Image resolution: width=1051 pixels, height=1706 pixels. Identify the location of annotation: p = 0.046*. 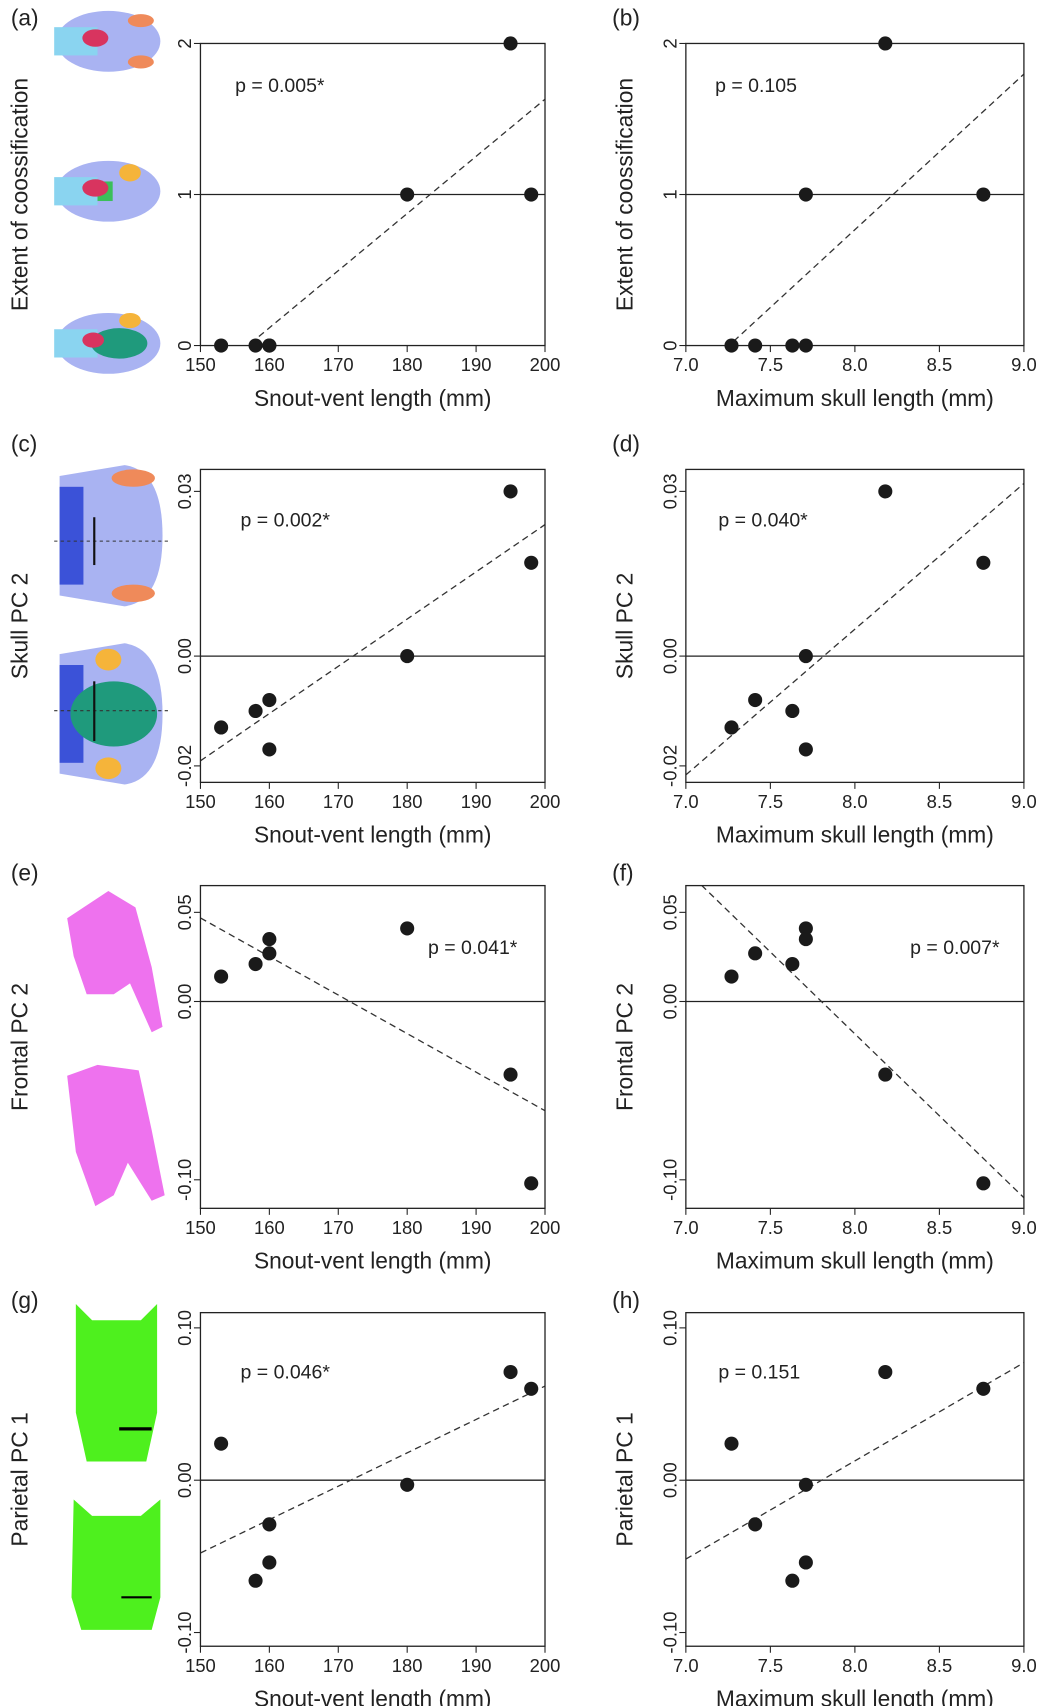
(286, 1373).